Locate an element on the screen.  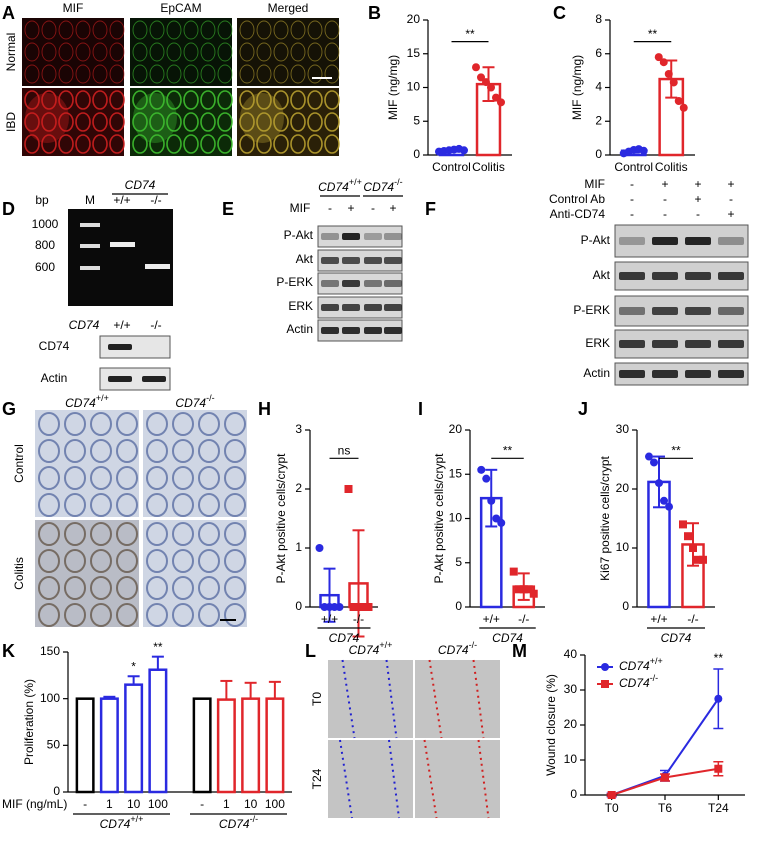
x-tick-label: T6 is located at coordinates (665, 808).